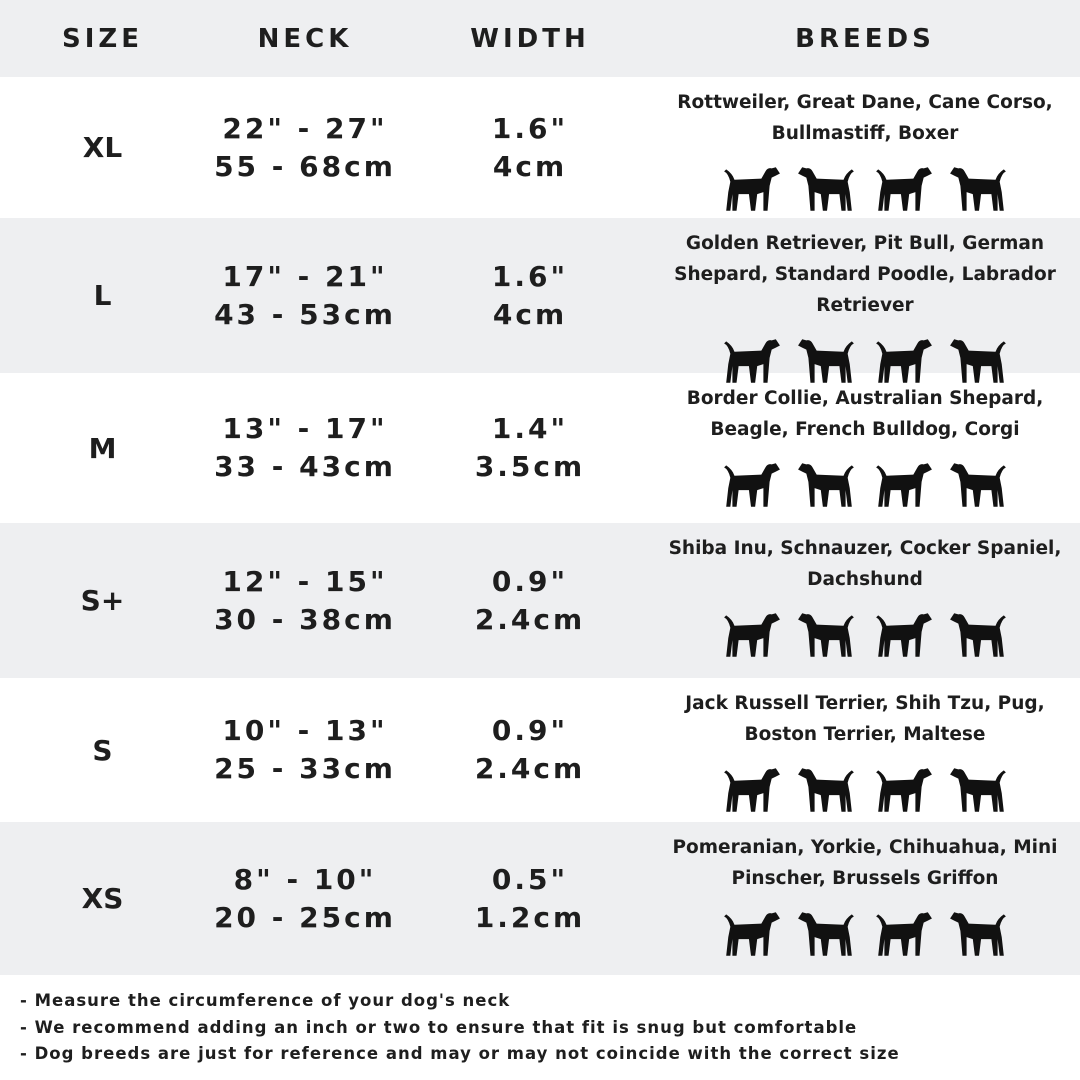 This screenshot has width=1080, height=1080. What do you see at coordinates (904, 790) in the screenshot?
I see `pug-icon` at bounding box center [904, 790].